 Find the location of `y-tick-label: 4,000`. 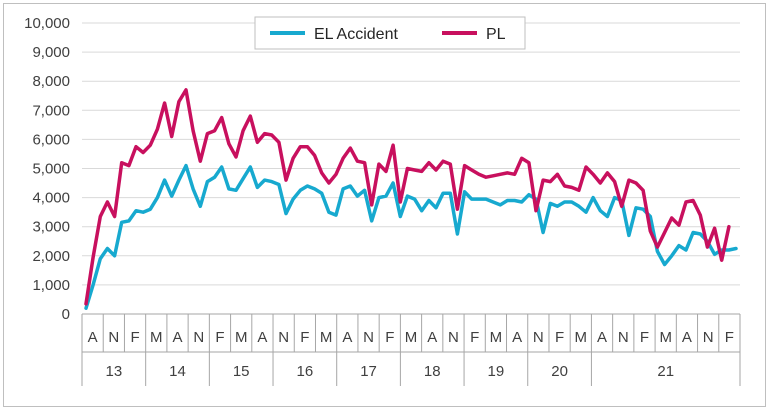

y-tick-label: 4,000 is located at coordinates (51, 198).